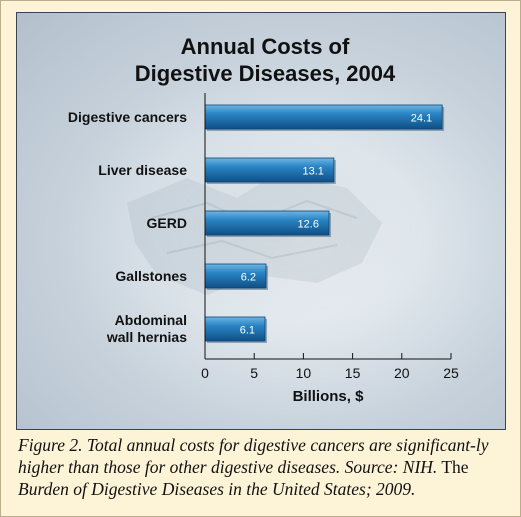 This screenshot has width=521, height=517. What do you see at coordinates (308, 225) in the screenshot?
I see `bar-value-label: 12.6` at bounding box center [308, 225].